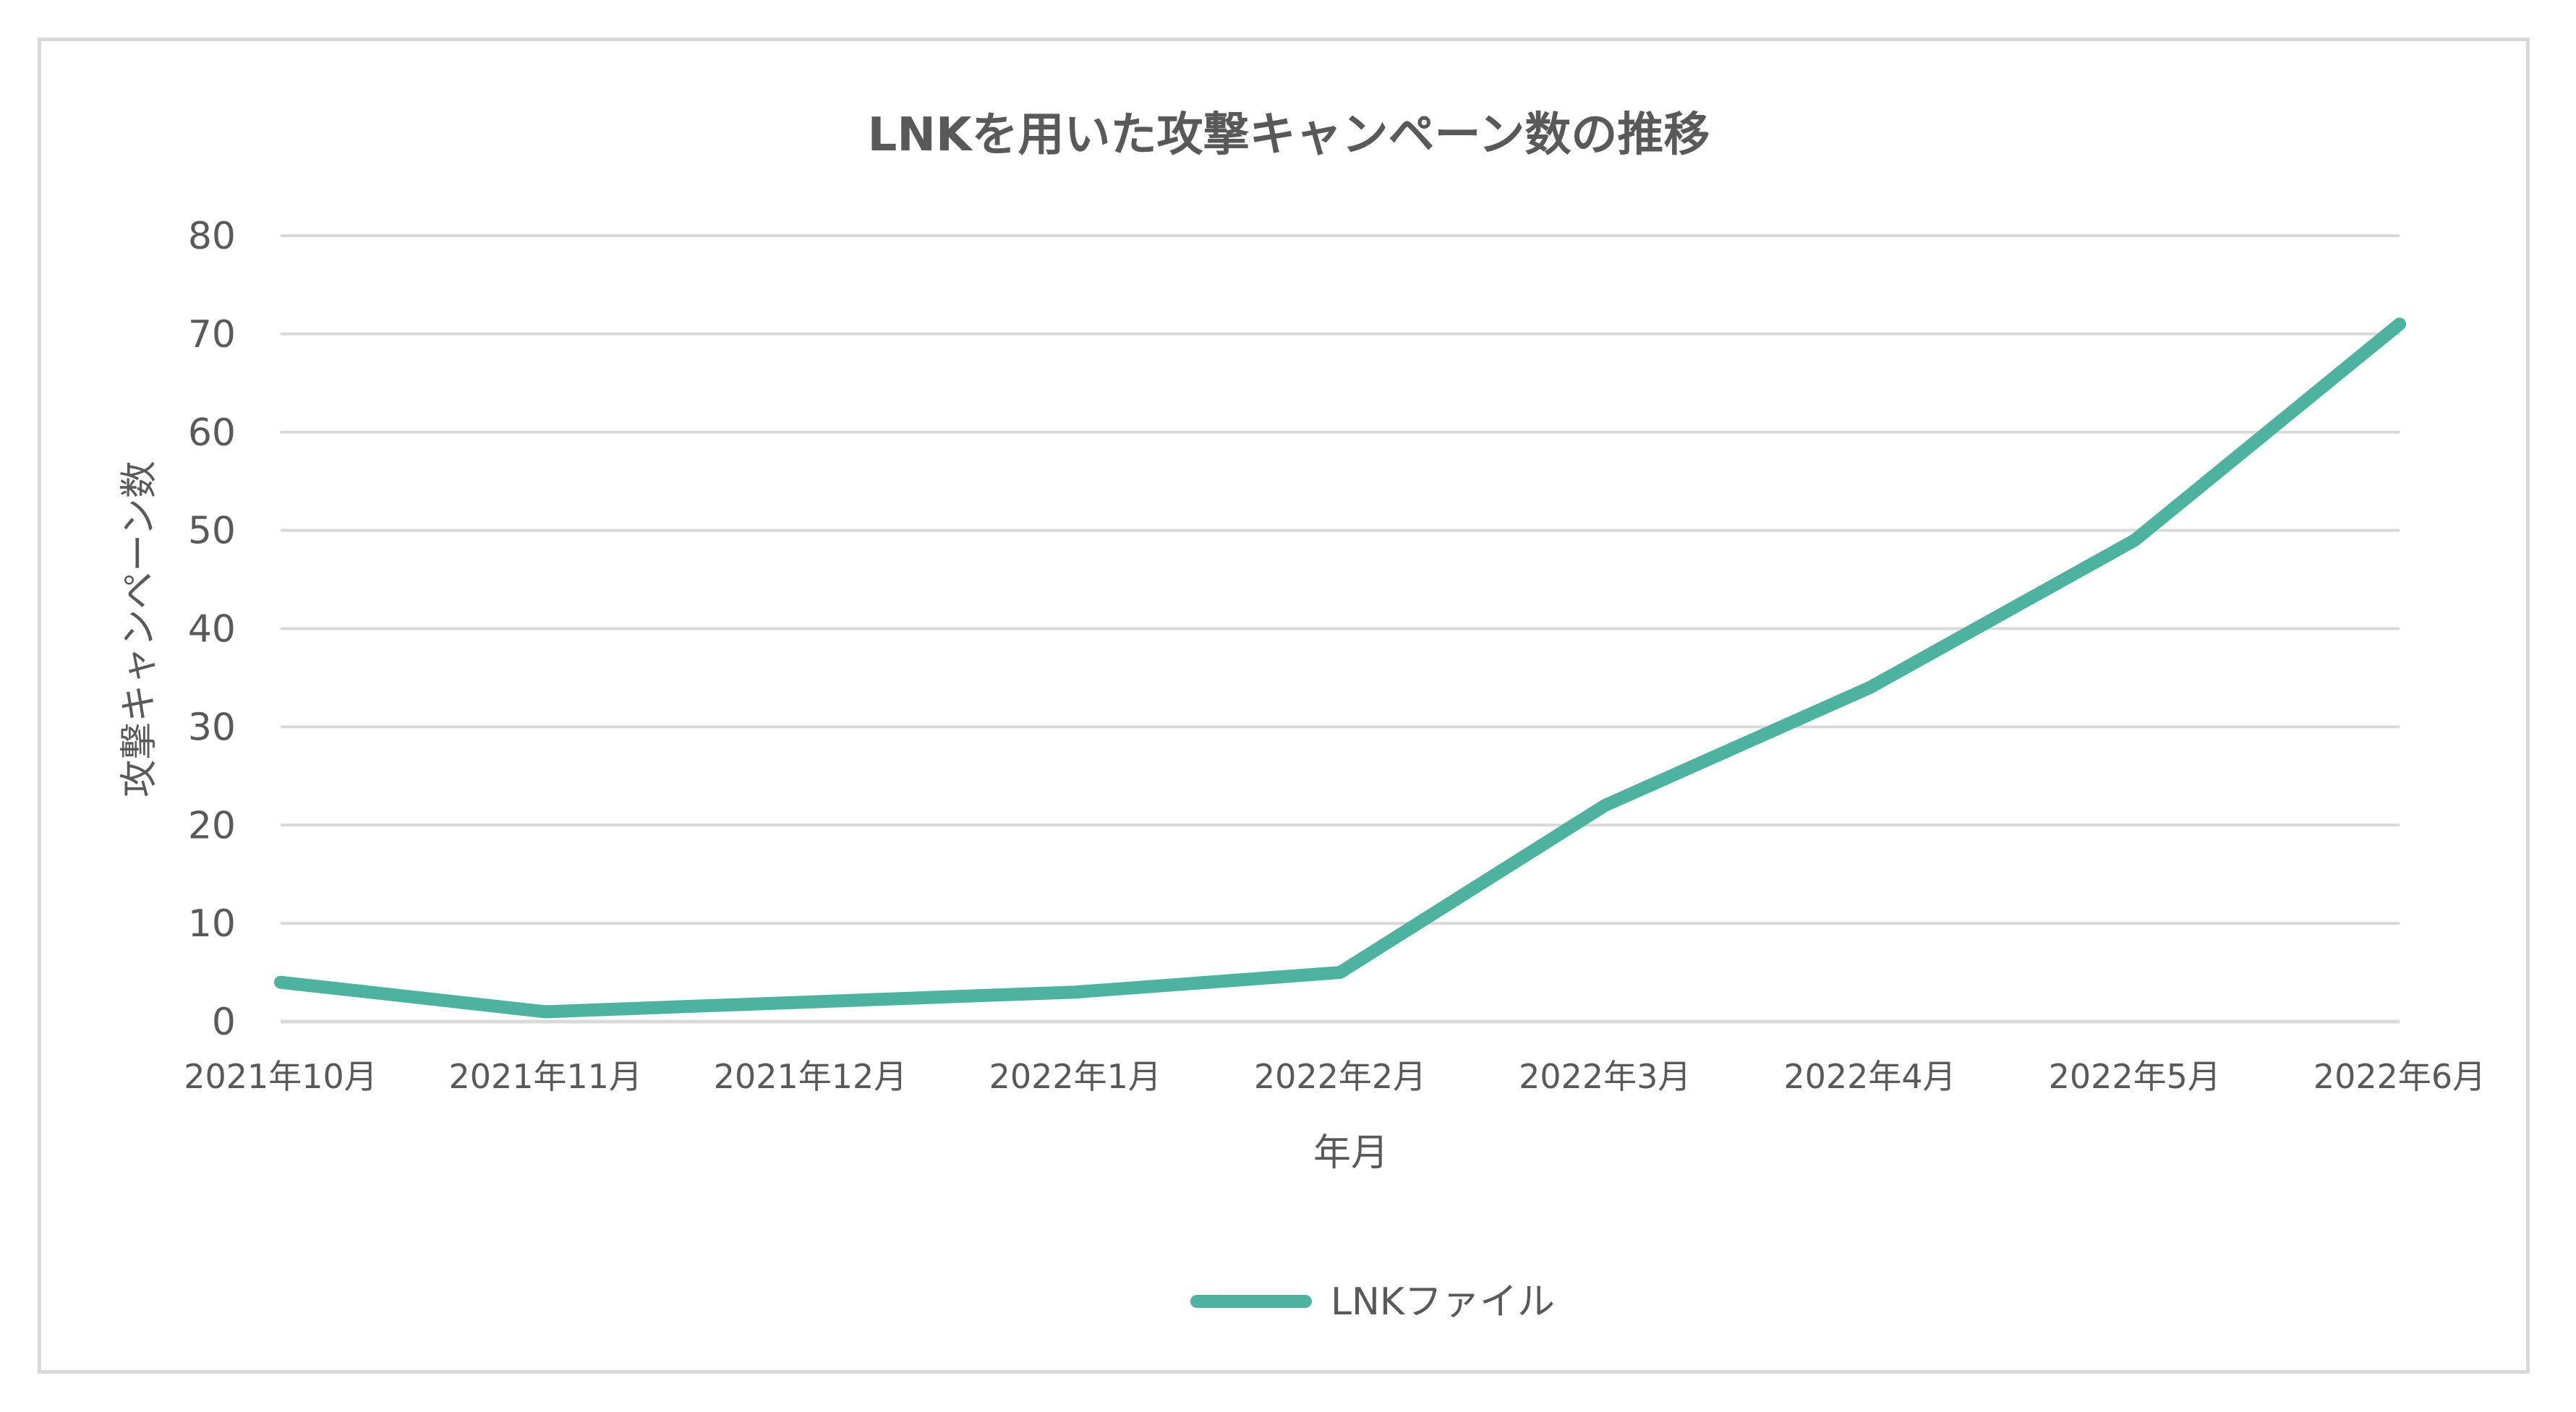 The width and height of the screenshot is (2576, 1412). Describe the element at coordinates (1443, 1302) in the screenshot. I see `legend-label-lnk-file: LNKファイル` at that location.